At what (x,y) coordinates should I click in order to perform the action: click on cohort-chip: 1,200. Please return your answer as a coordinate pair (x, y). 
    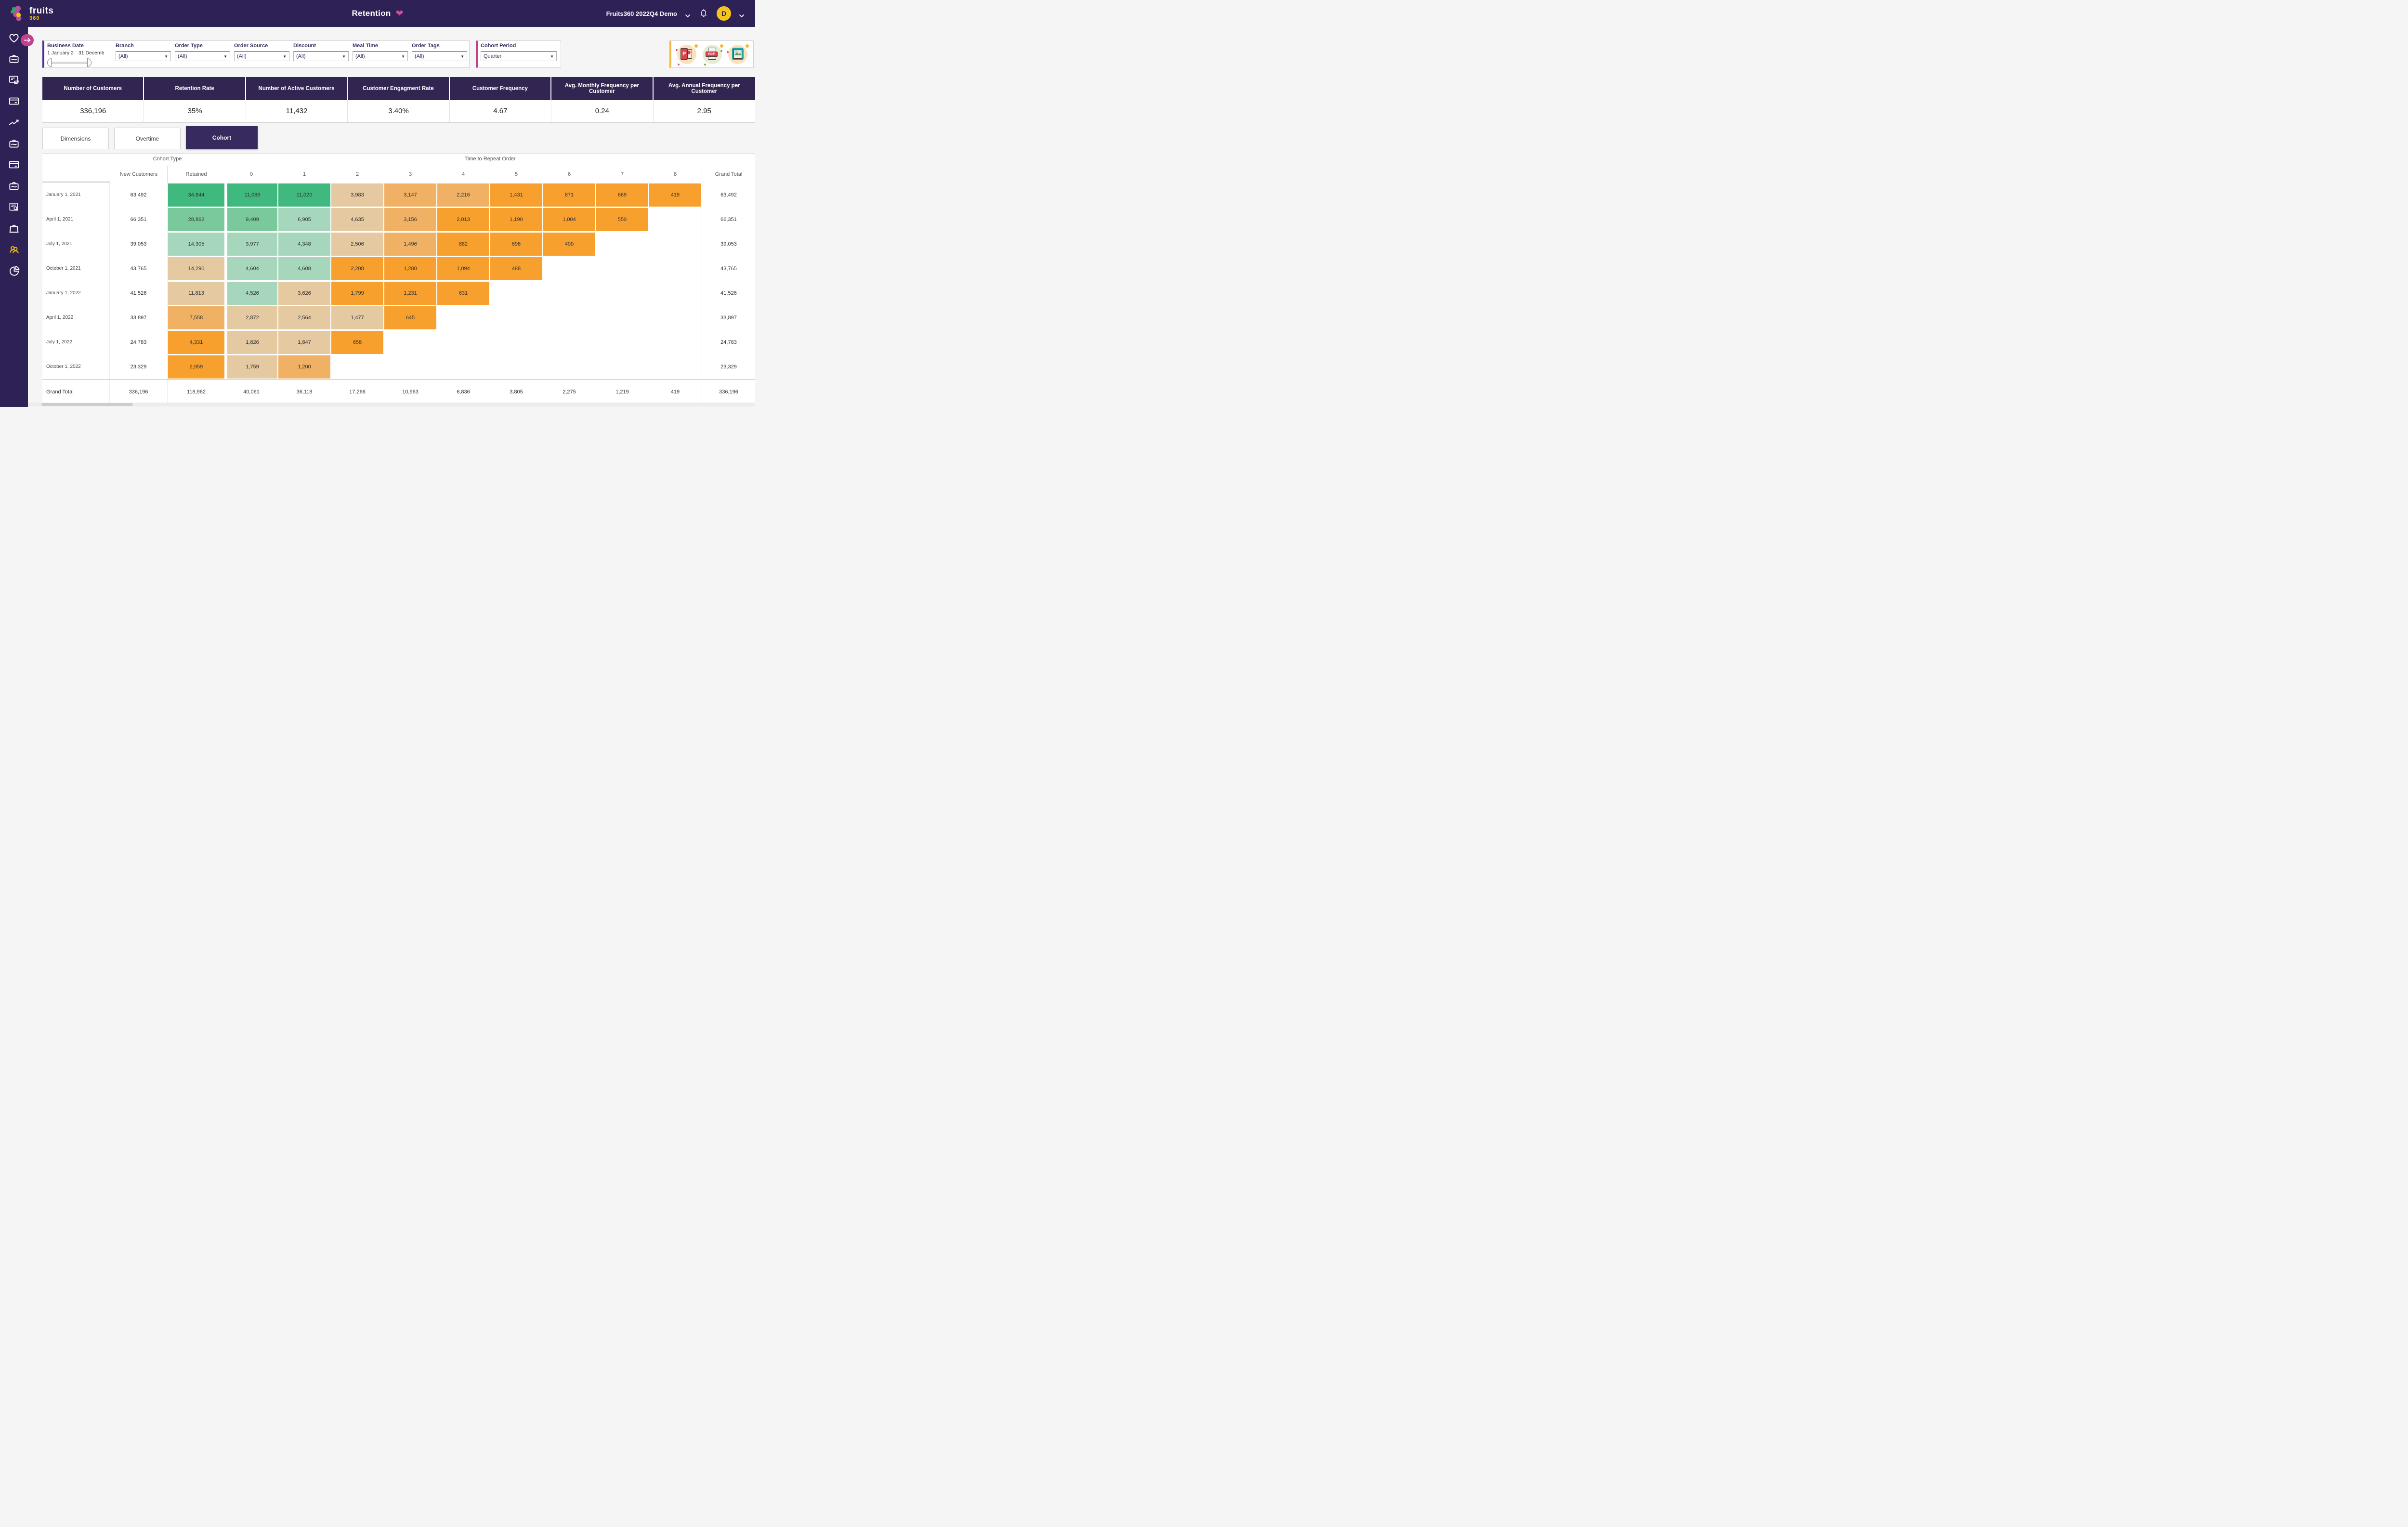
    Looking at the image, I should click on (304, 367).